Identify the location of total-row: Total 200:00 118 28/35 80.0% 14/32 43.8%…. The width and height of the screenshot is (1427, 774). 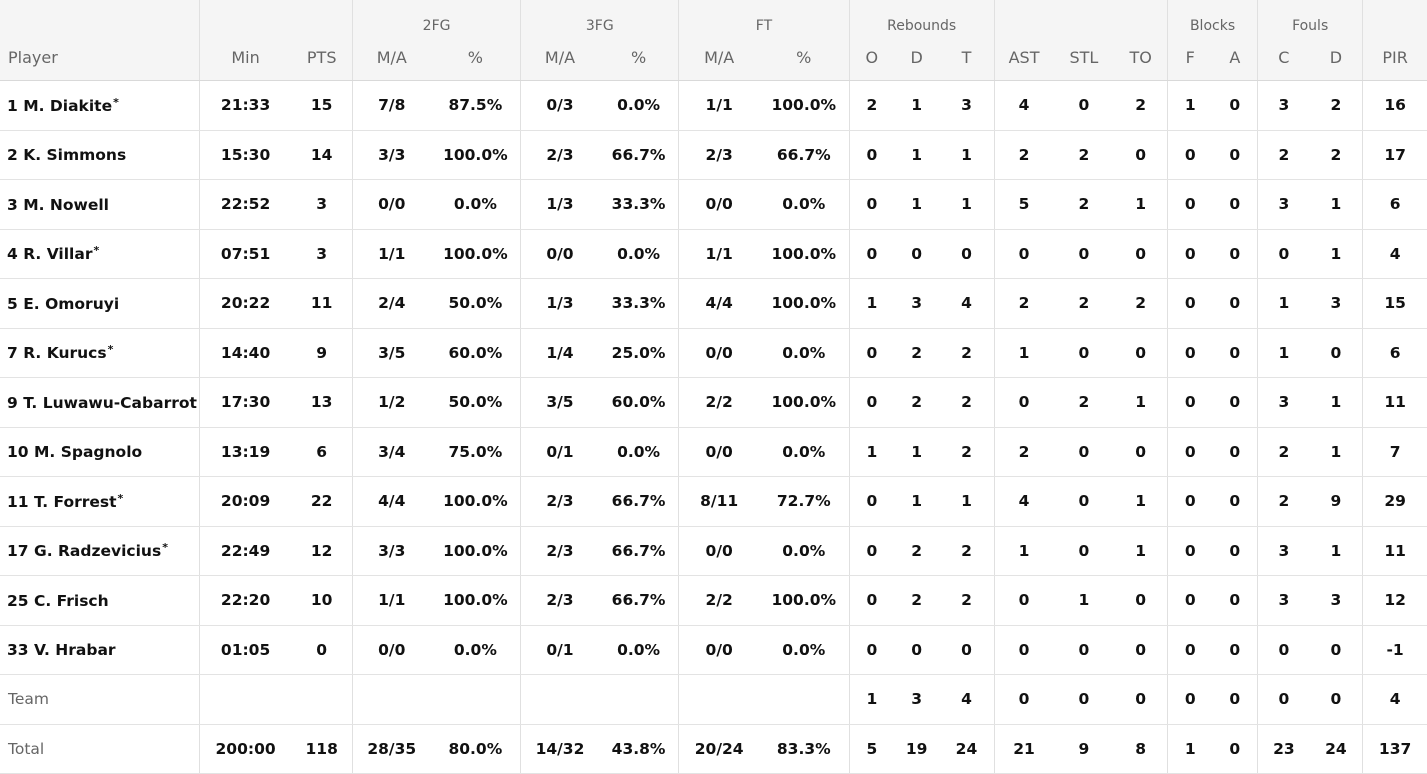
(713, 749).